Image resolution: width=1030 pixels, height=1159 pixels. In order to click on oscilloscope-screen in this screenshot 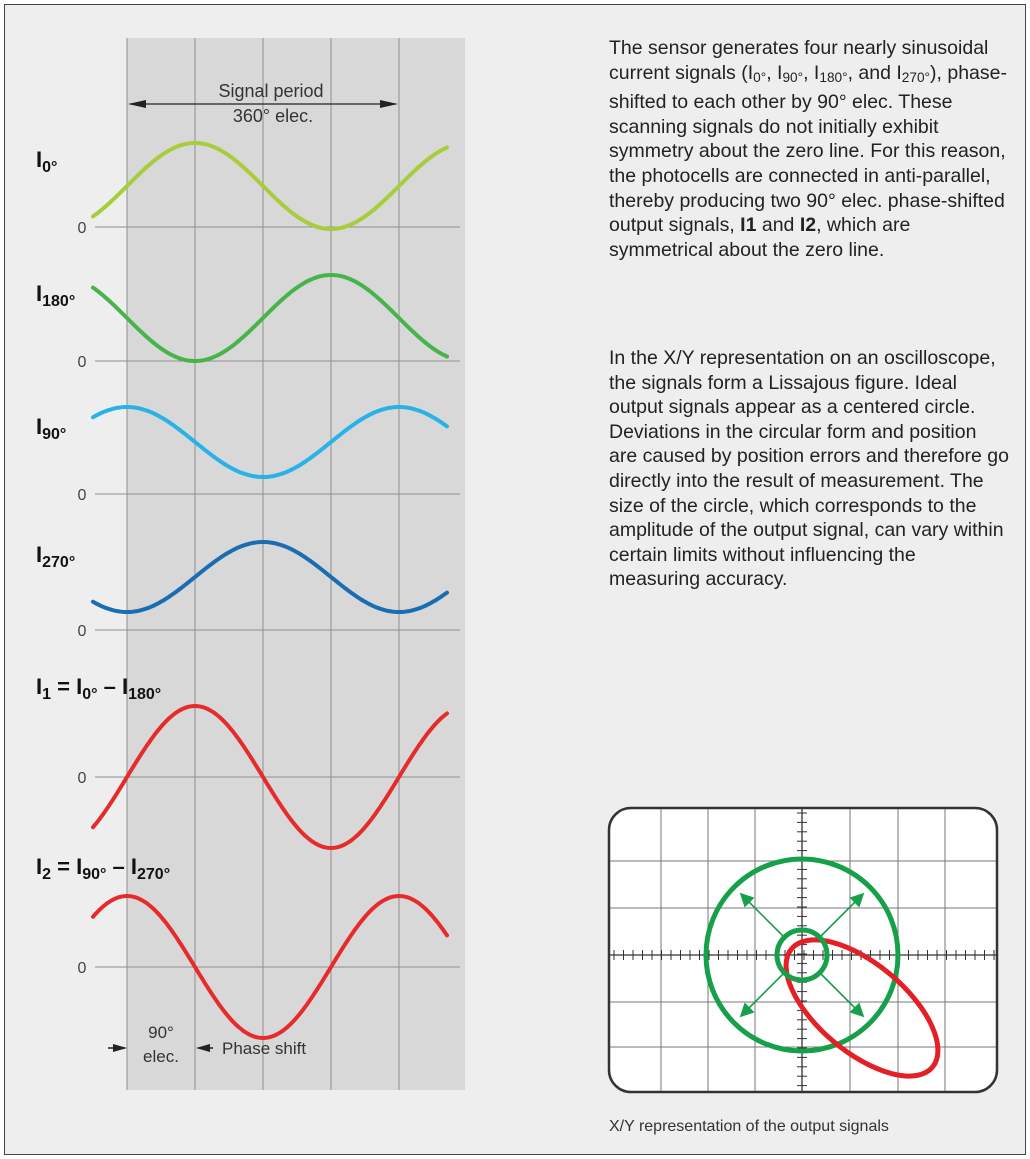, I will do `click(803, 950)`.